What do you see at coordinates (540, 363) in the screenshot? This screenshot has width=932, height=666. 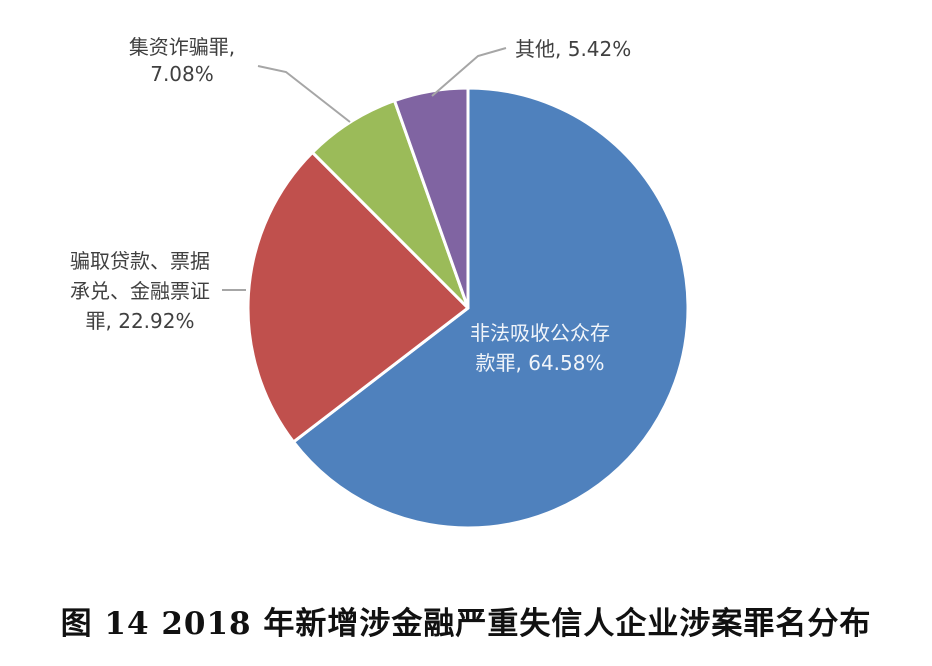 I see `slice-label-line: 款罪, 64.58%` at bounding box center [540, 363].